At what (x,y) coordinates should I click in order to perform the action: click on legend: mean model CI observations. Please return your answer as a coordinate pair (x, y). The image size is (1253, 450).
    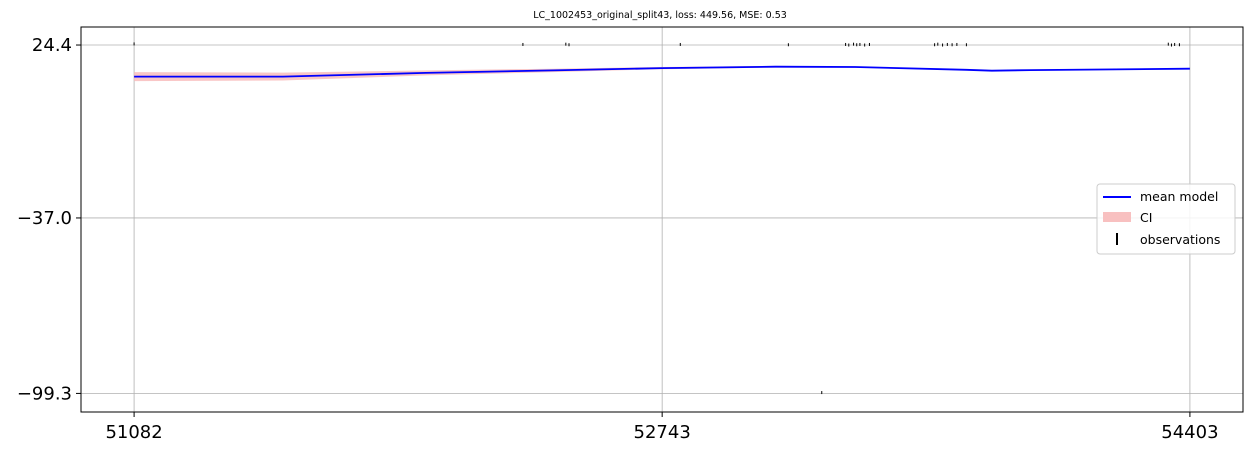
    Looking at the image, I should click on (1166, 219).